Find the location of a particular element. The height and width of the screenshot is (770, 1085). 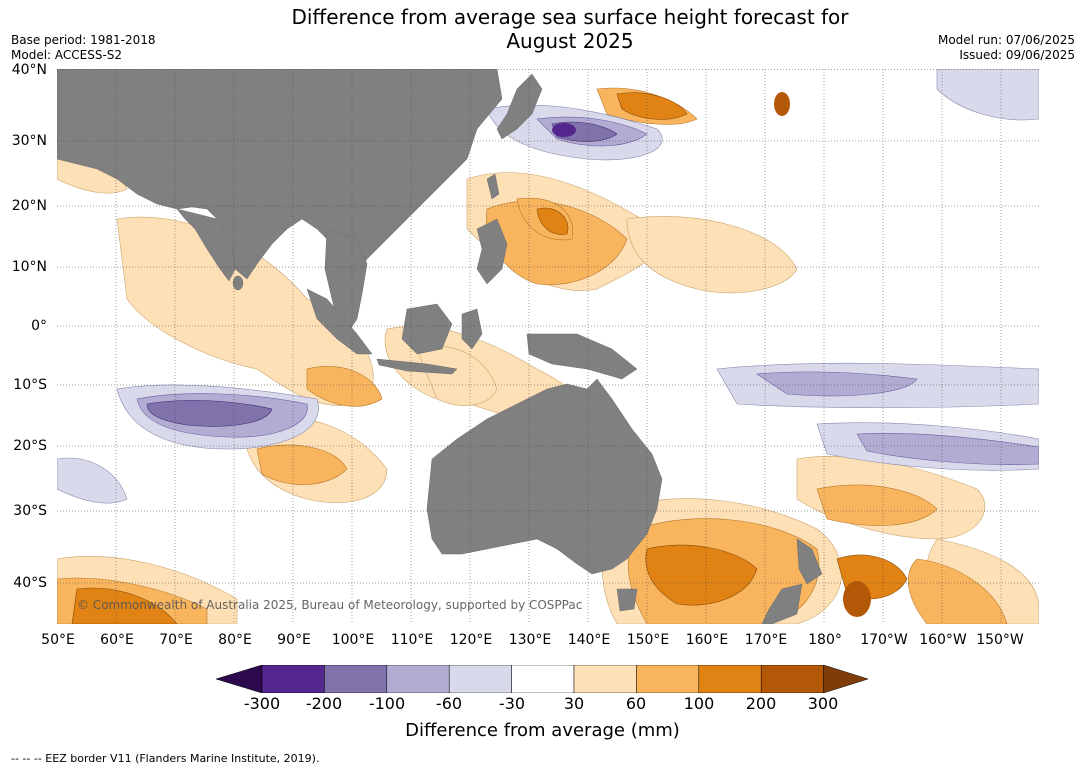

colorbar-label: -100 is located at coordinates (387, 703).